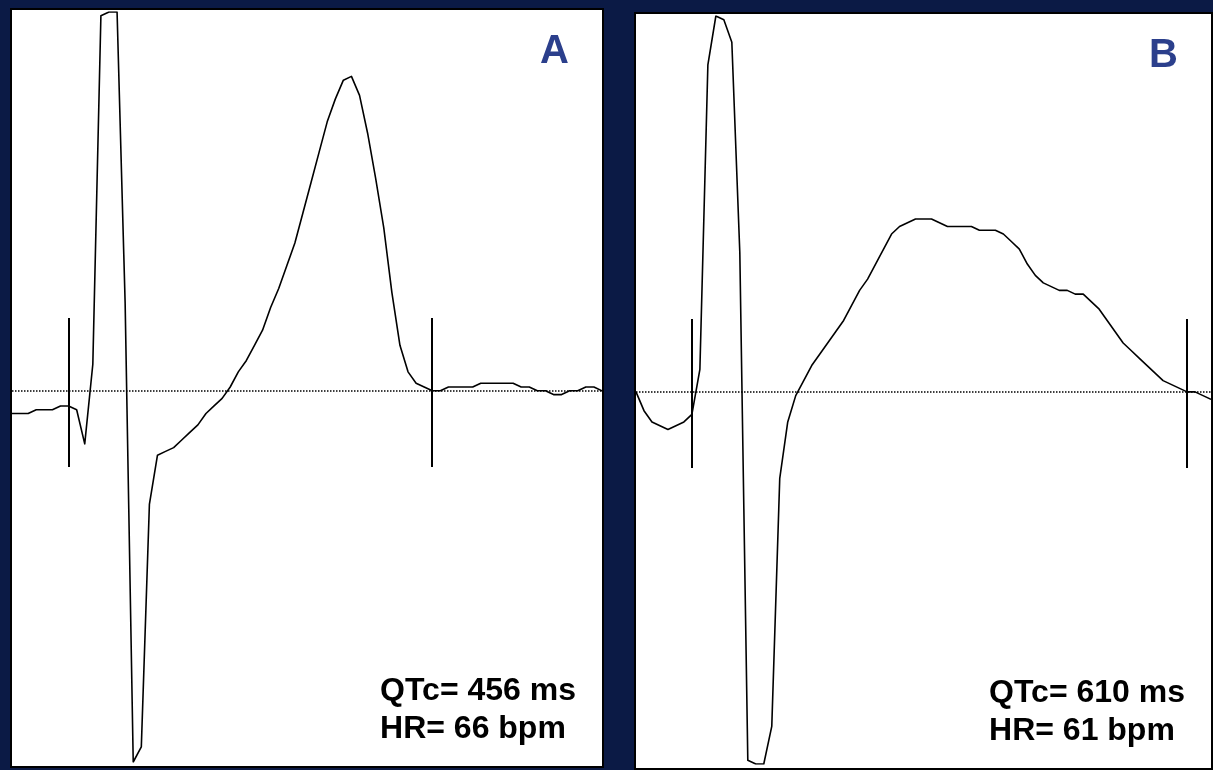  I want to click on annotation: QTc= 610 ms, so click(1087, 691).